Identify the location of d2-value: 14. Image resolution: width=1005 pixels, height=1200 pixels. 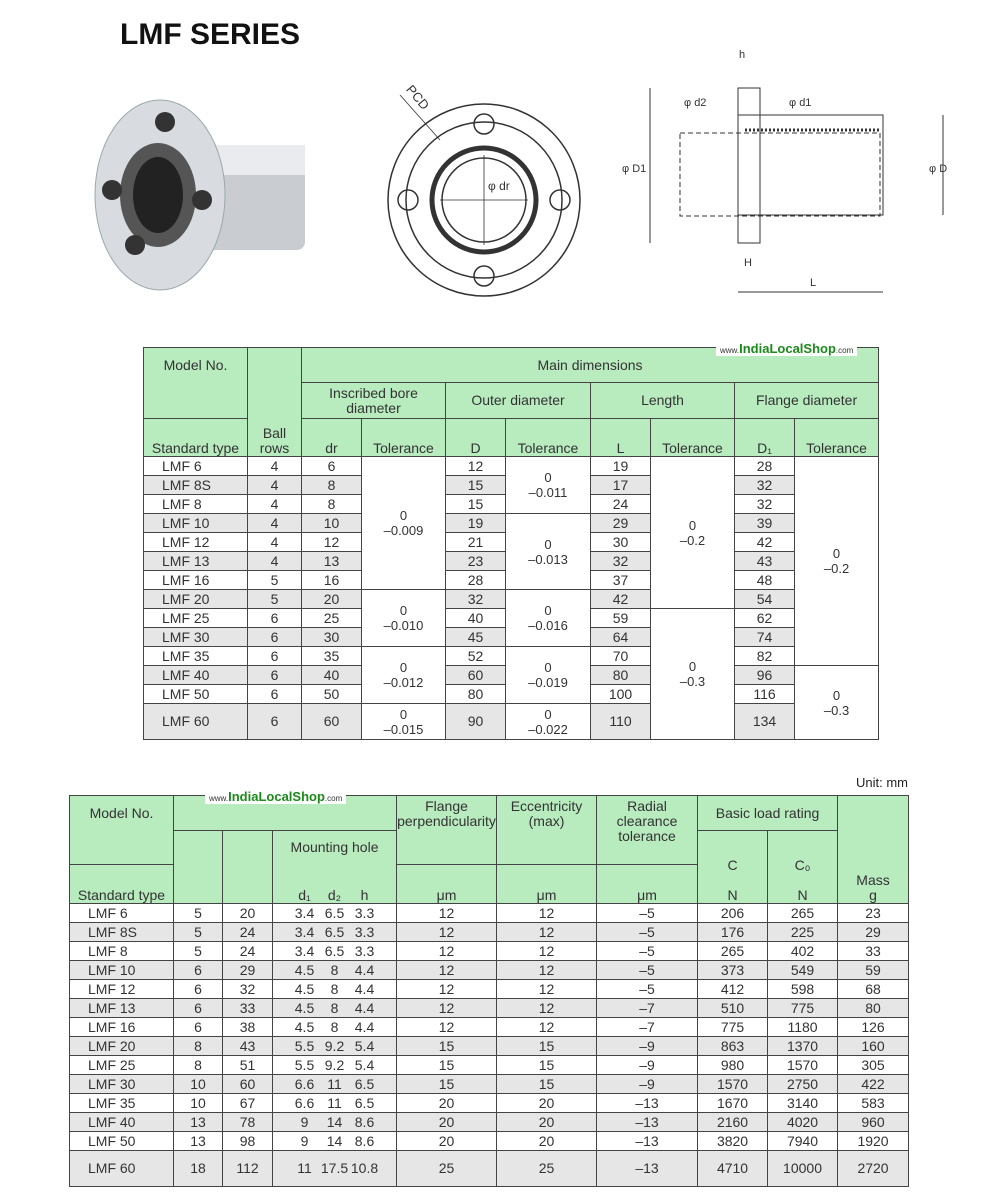
(334, 1140).